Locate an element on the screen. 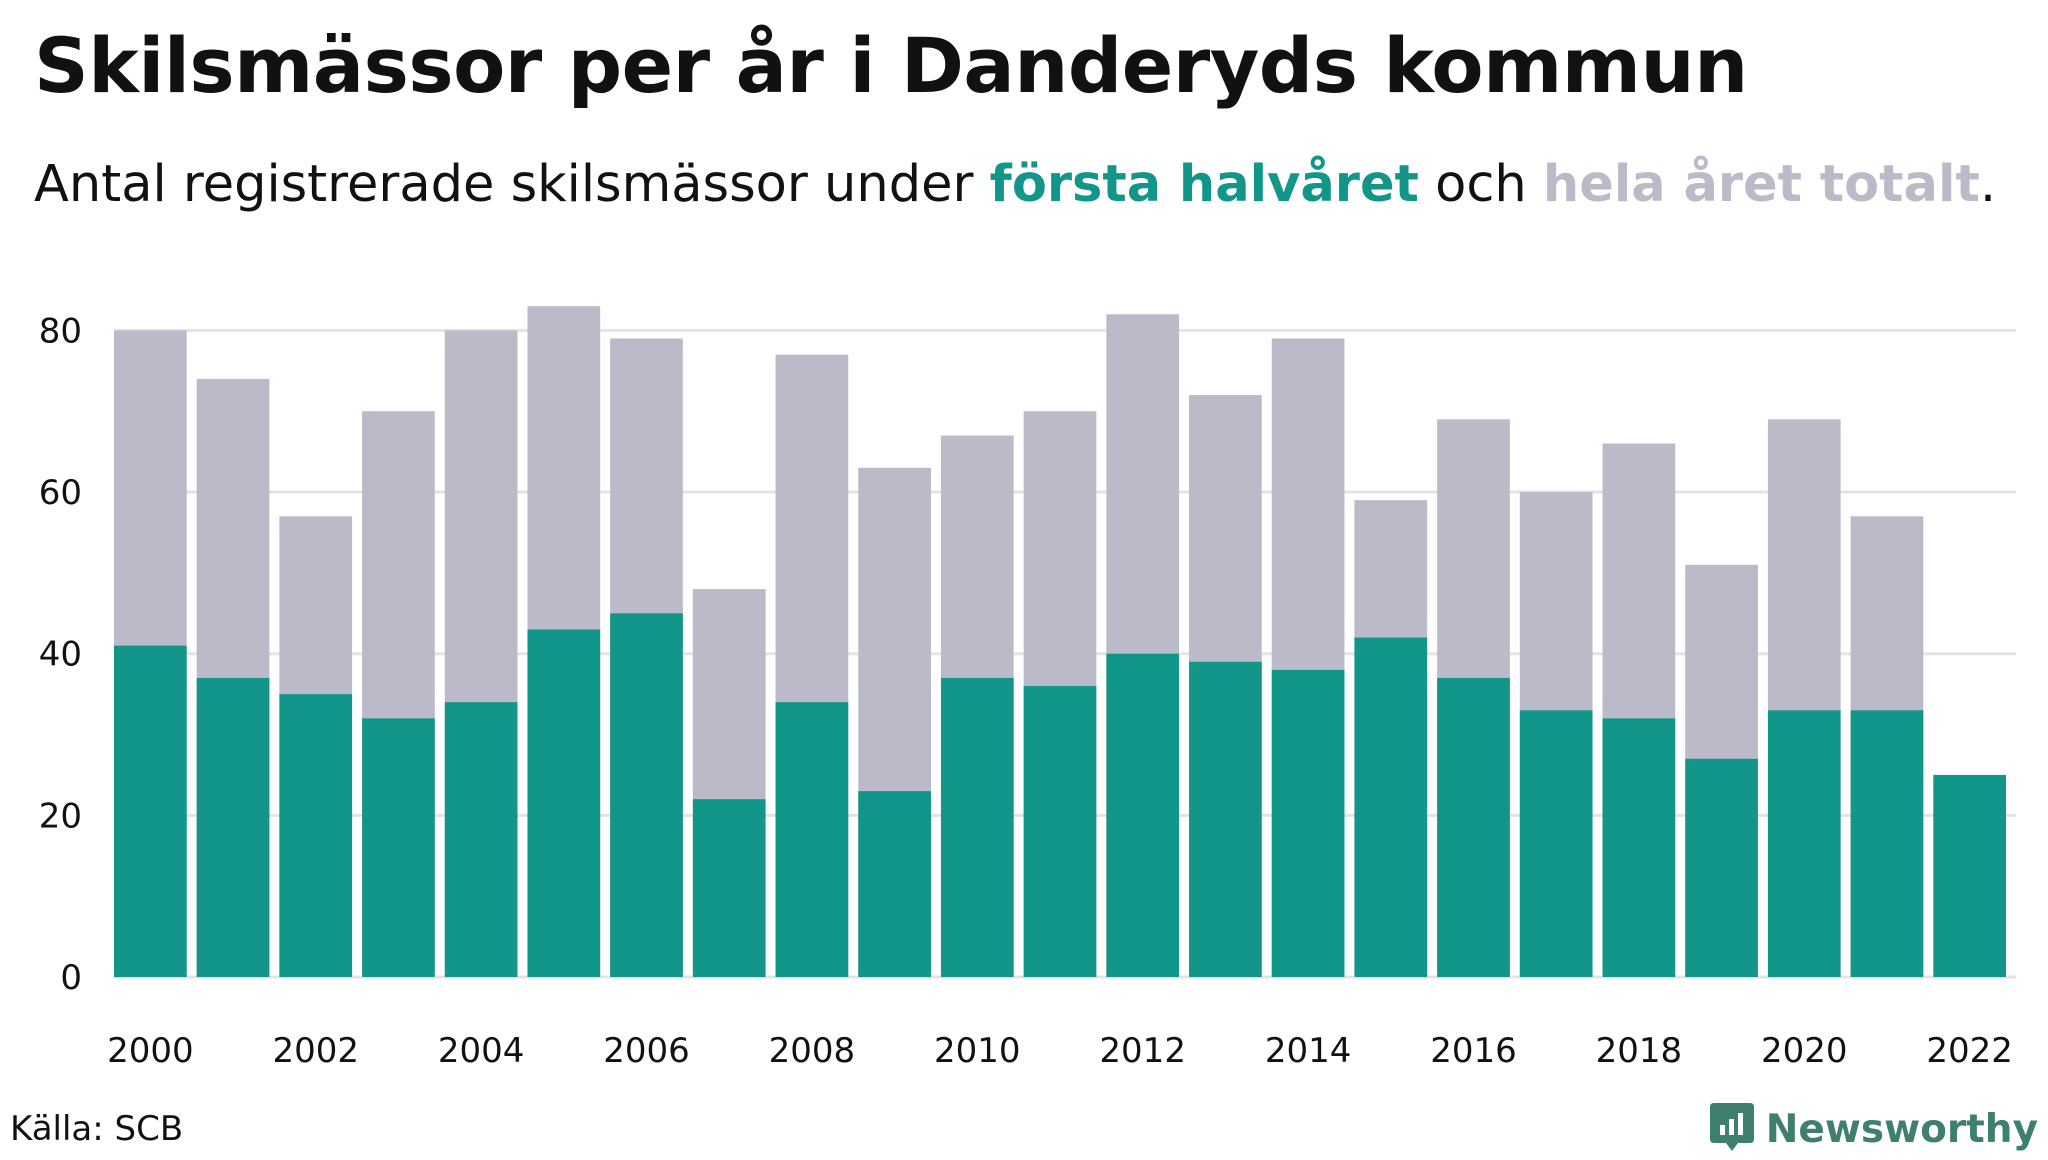 The height and width of the screenshot is (1160, 2048). chart-title: Skilsmässor per år i Danderyds kommun is located at coordinates (891, 65).